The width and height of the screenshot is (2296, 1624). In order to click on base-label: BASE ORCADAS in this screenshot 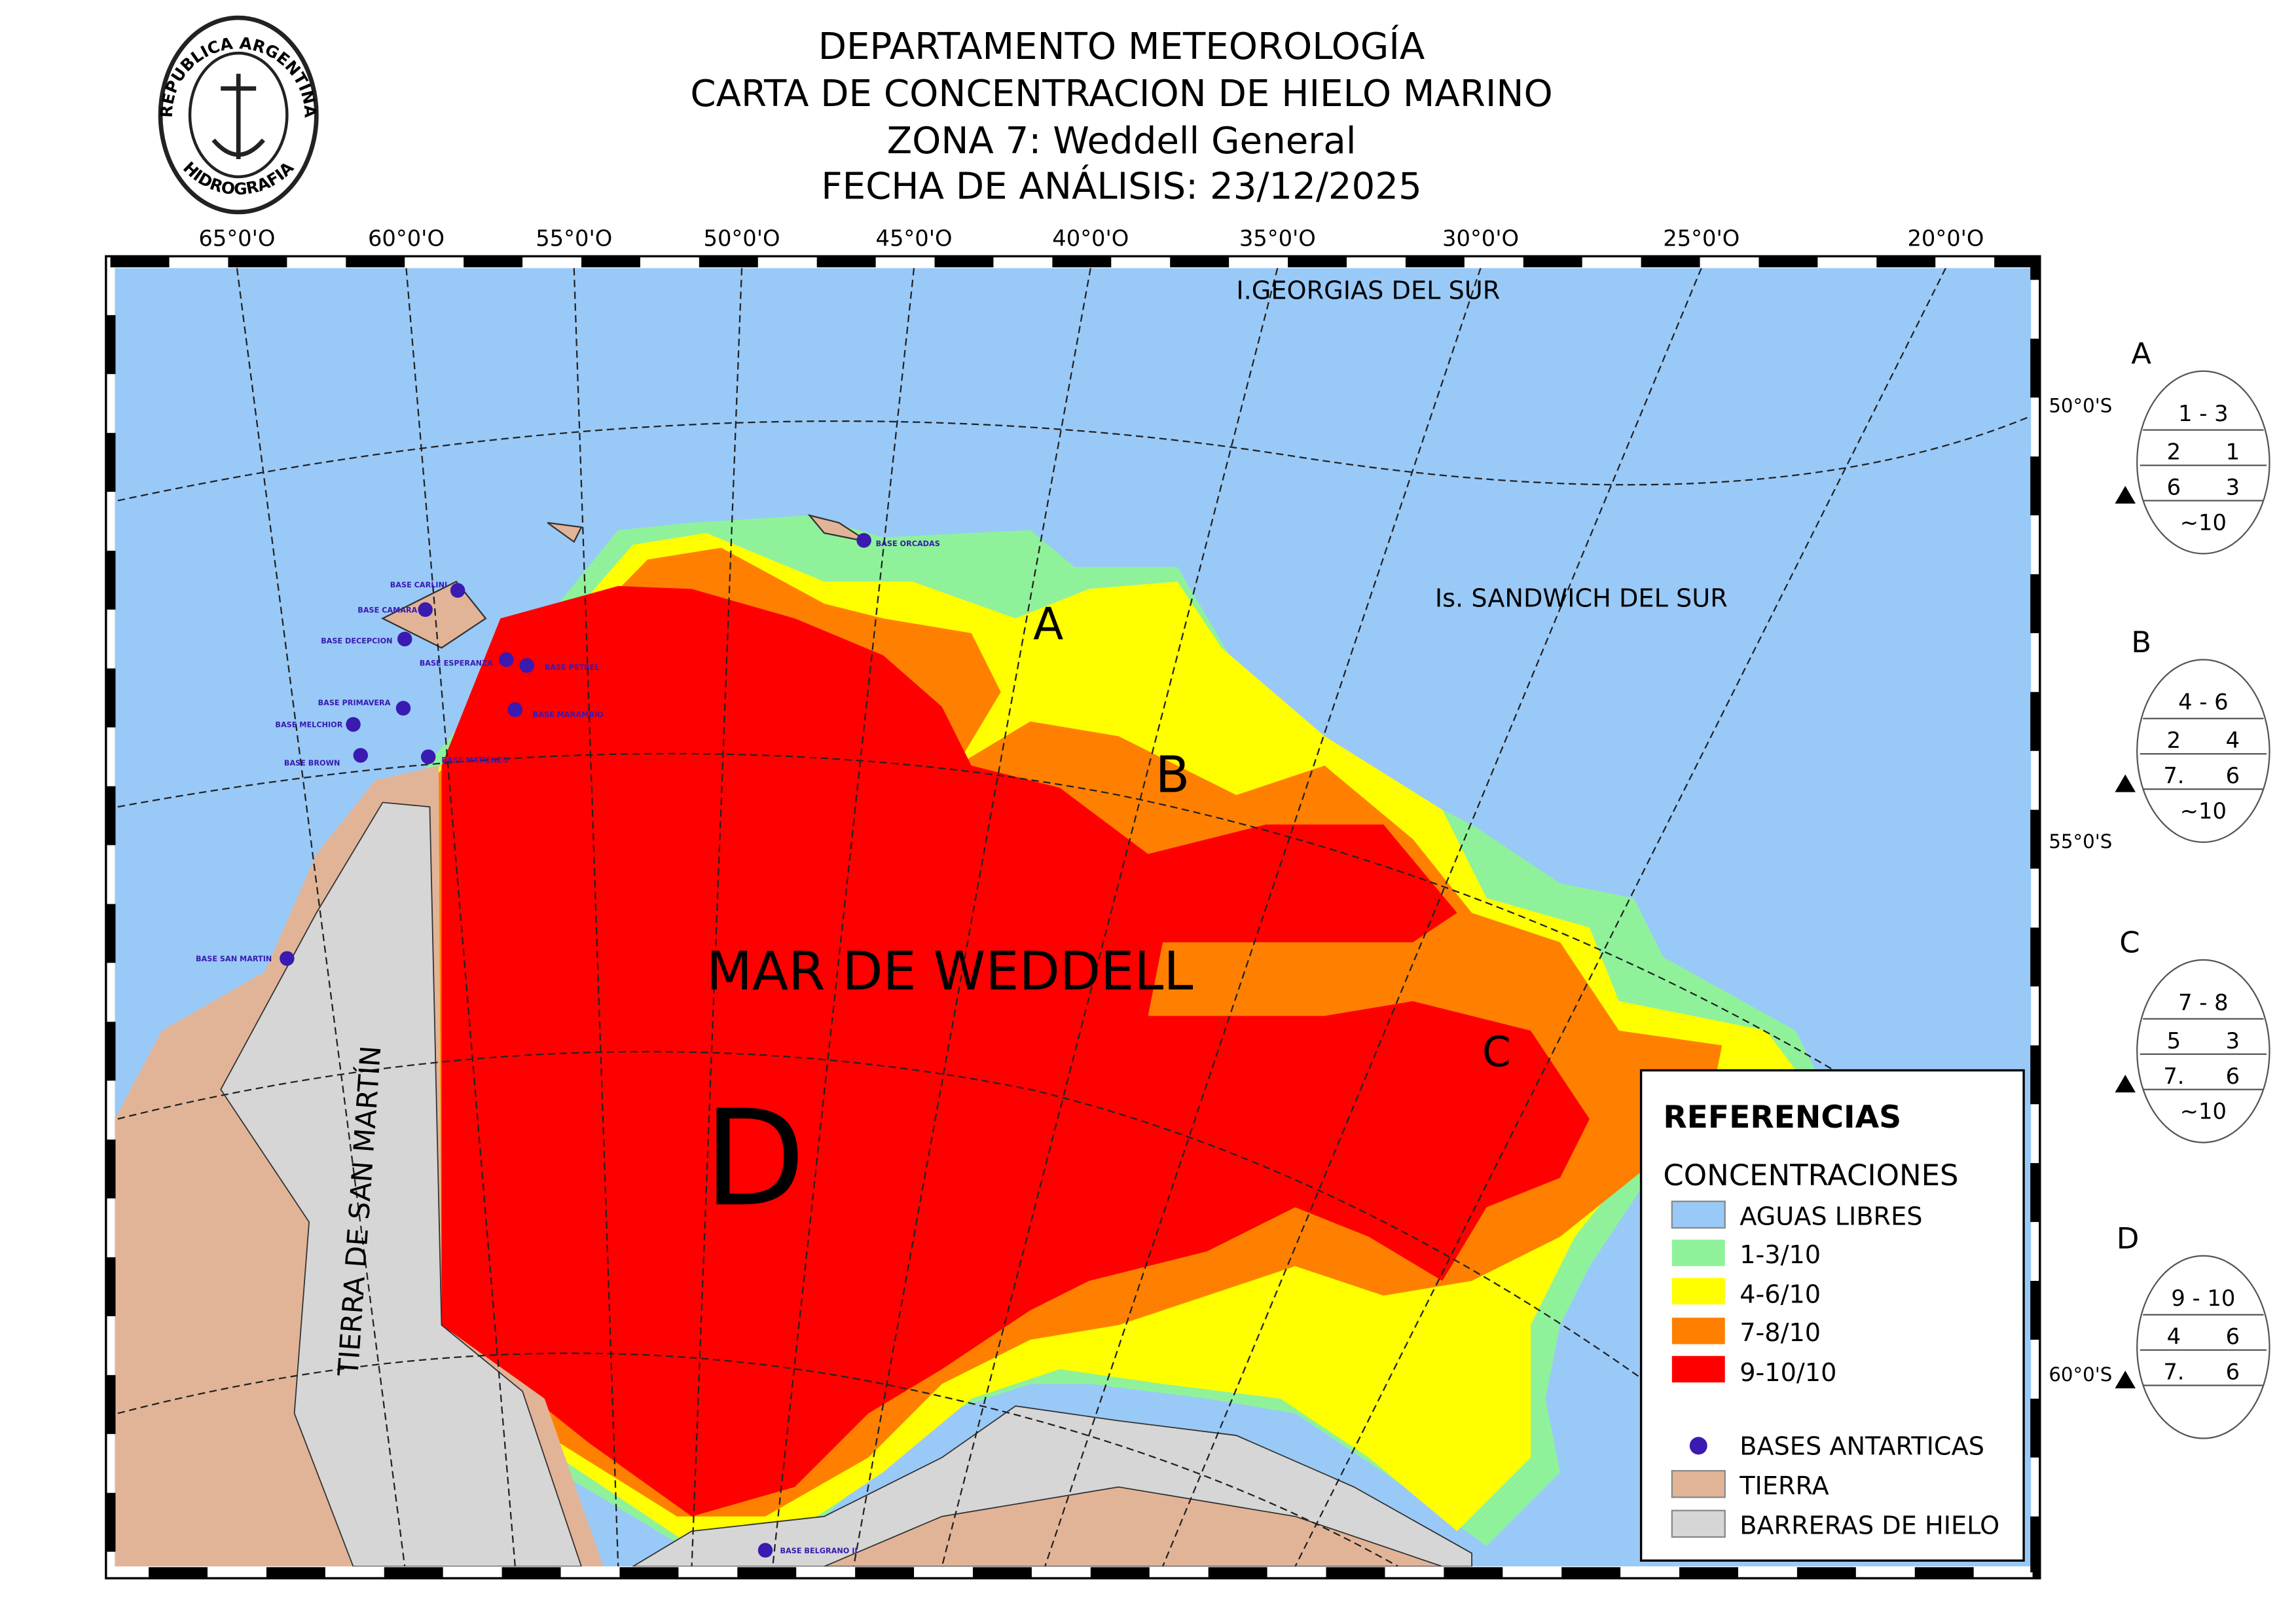, I will do `click(908, 544)`.